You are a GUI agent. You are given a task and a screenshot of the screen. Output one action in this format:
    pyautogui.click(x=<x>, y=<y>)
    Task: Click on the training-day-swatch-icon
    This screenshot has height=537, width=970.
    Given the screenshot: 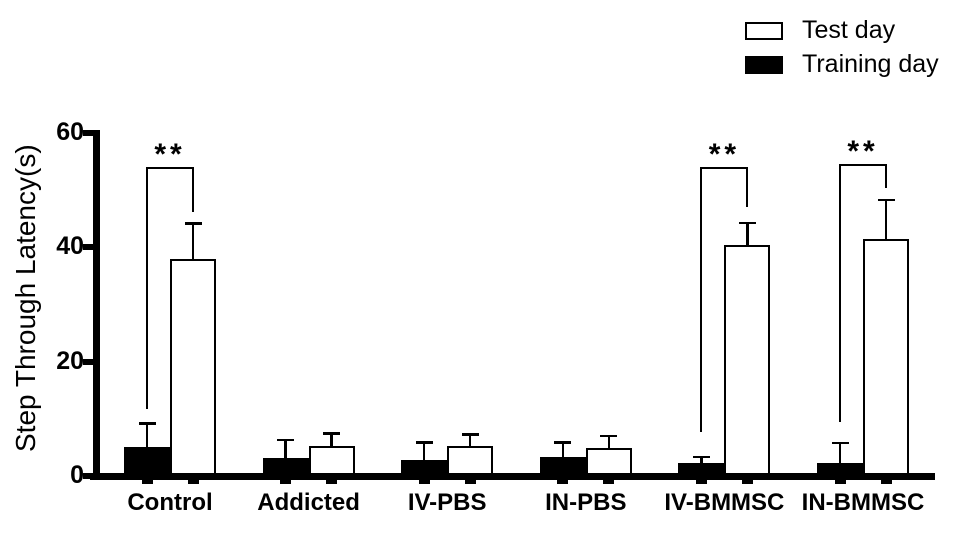 What is the action you would take?
    pyautogui.click(x=764, y=64)
    